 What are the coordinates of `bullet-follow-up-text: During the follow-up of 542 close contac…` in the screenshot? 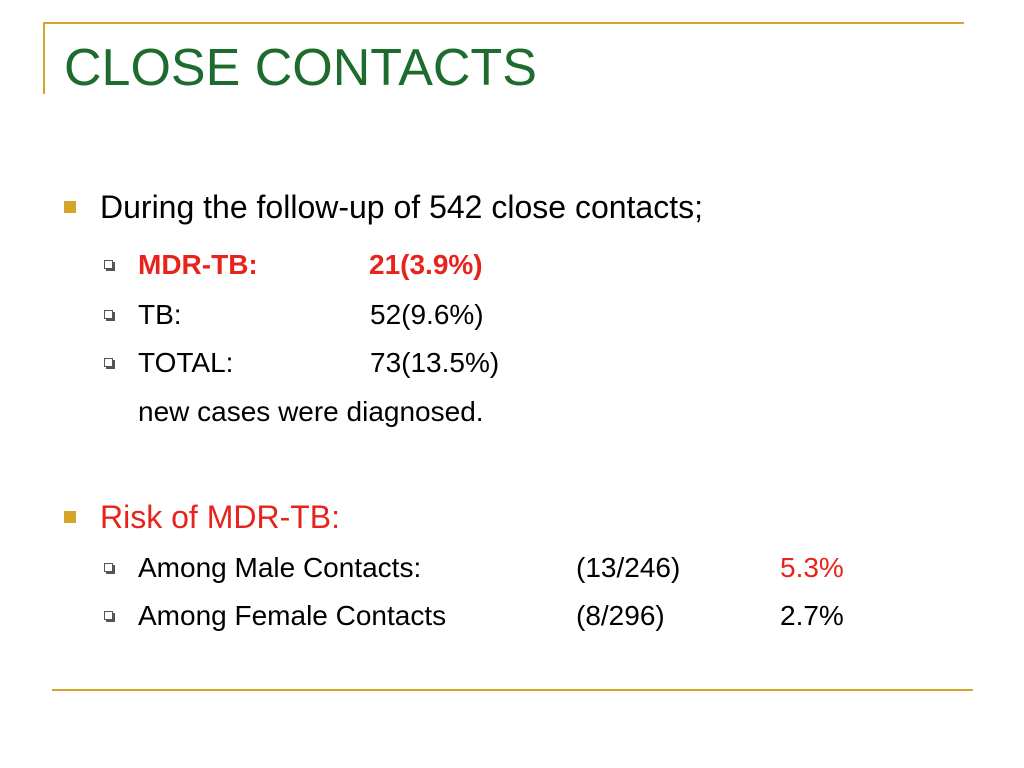 It's located at (401, 207).